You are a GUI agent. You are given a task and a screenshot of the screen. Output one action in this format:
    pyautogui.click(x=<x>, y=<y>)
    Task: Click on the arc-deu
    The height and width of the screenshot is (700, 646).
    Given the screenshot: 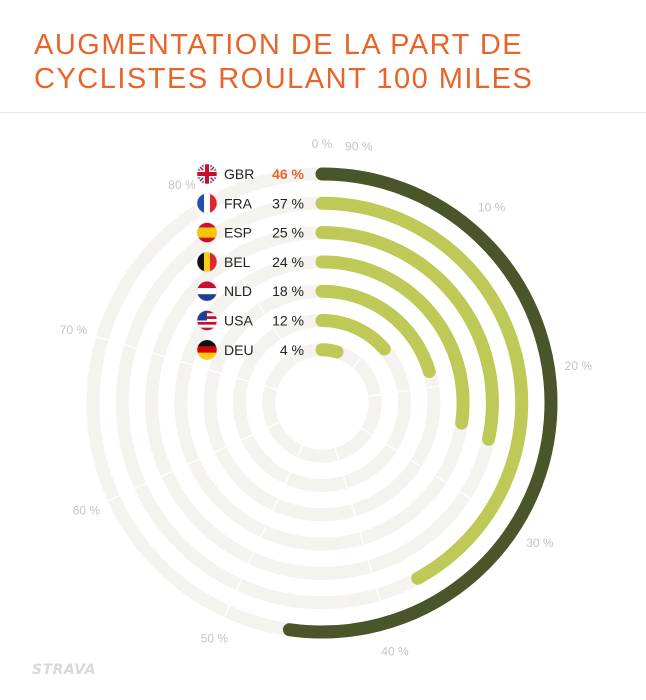 What is the action you would take?
    pyautogui.click(x=329, y=351)
    